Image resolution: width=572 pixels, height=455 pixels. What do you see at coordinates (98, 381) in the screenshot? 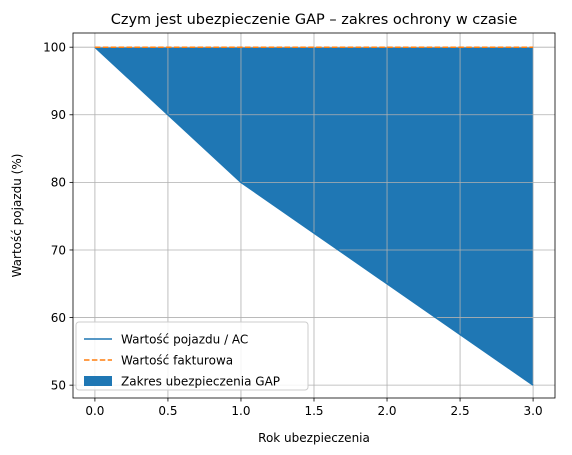
I see `legend-swatch` at bounding box center [98, 381].